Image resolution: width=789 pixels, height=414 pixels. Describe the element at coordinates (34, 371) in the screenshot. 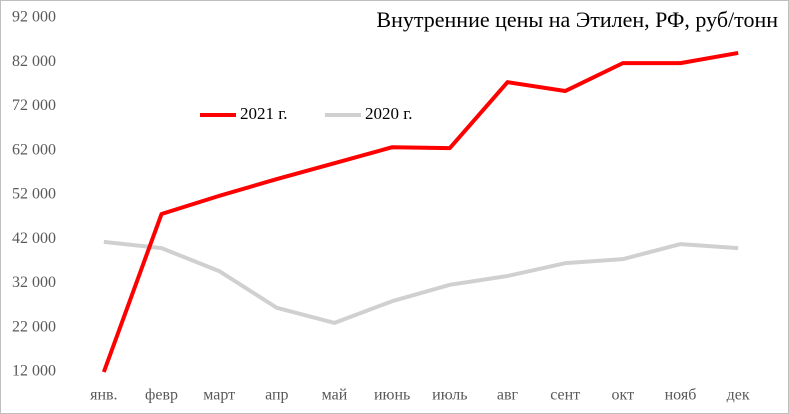

I see `y-tick-label: 12 000` at that location.